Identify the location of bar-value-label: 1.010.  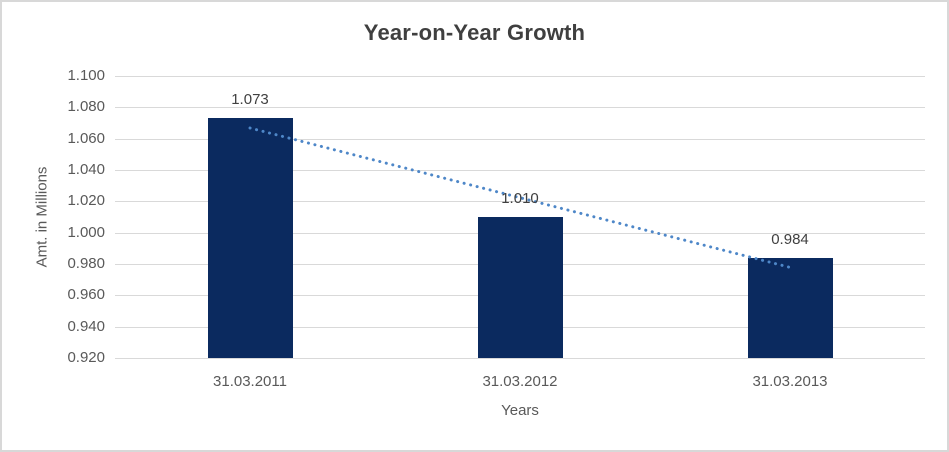
(520, 198).